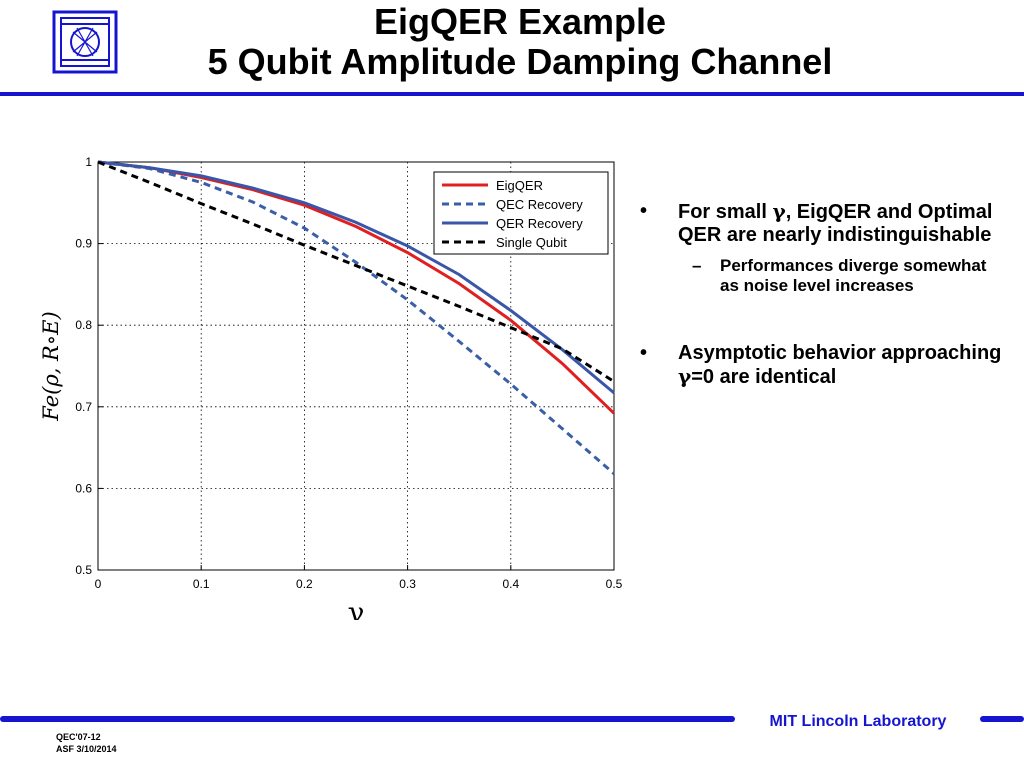 The height and width of the screenshot is (768, 1024). Describe the element at coordinates (88, 162) in the screenshot. I see `y-tick-label: 1` at that location.